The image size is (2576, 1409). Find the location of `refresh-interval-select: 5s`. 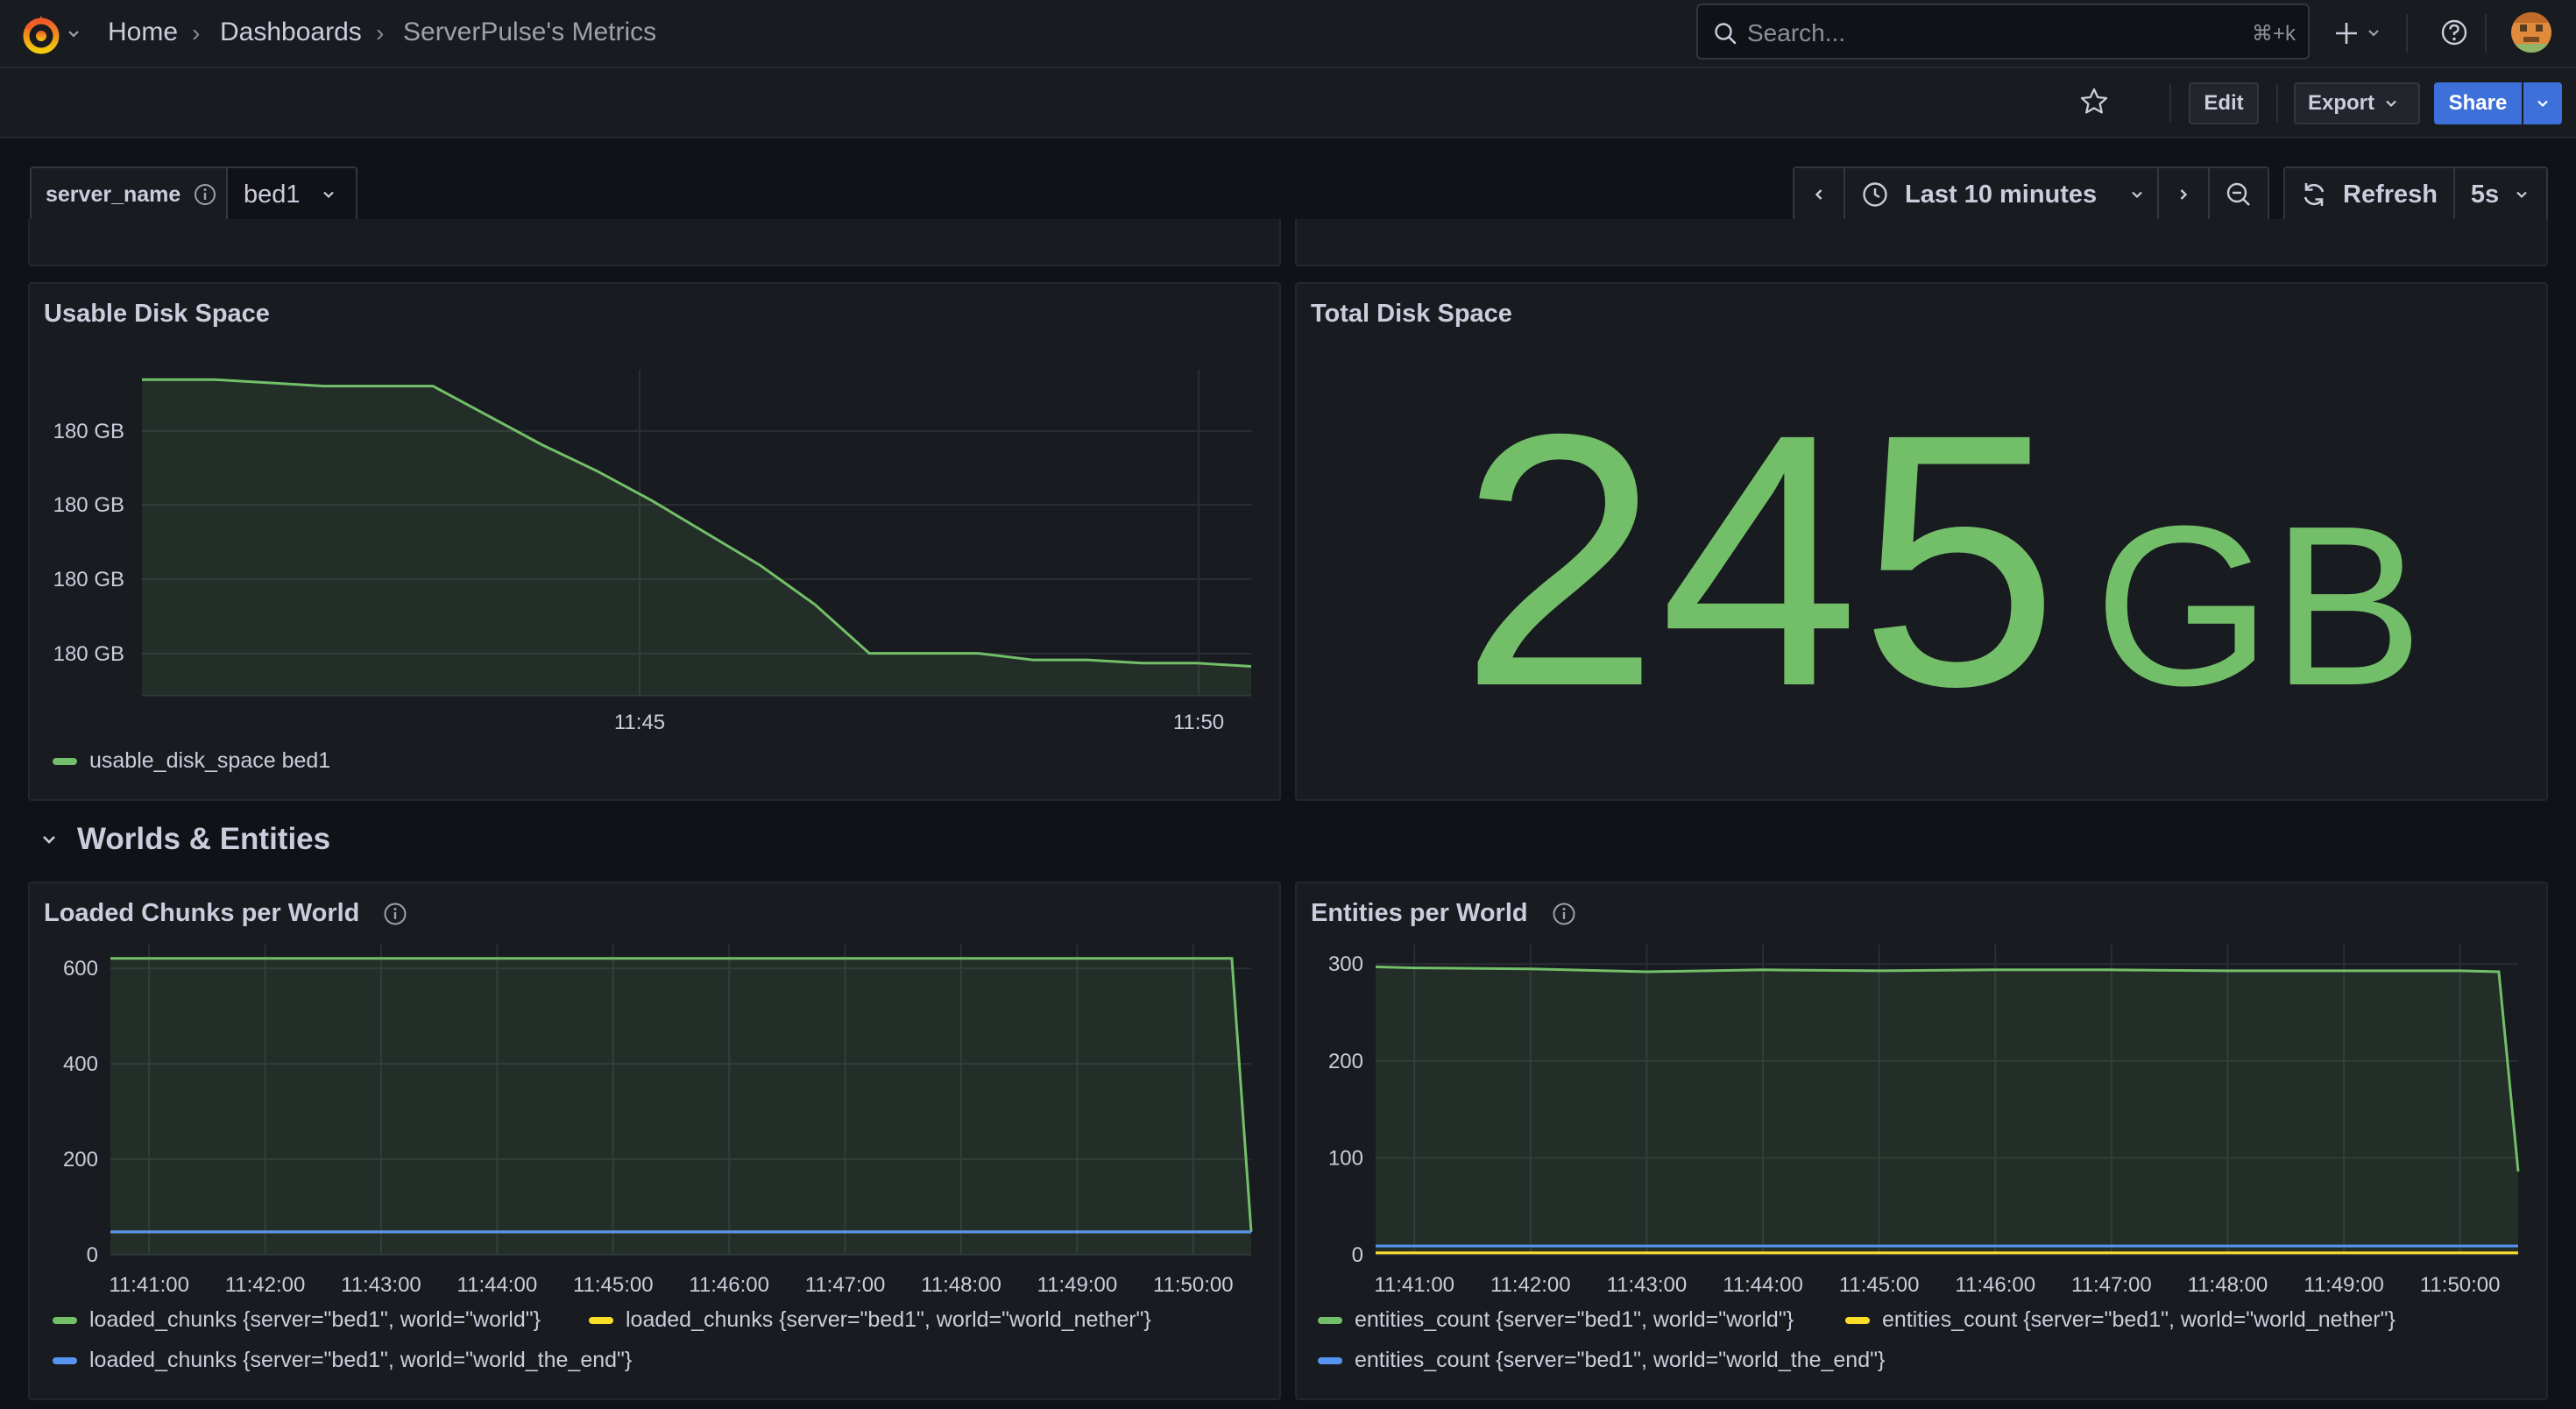

refresh-interval-select: 5s is located at coordinates (2500, 194).